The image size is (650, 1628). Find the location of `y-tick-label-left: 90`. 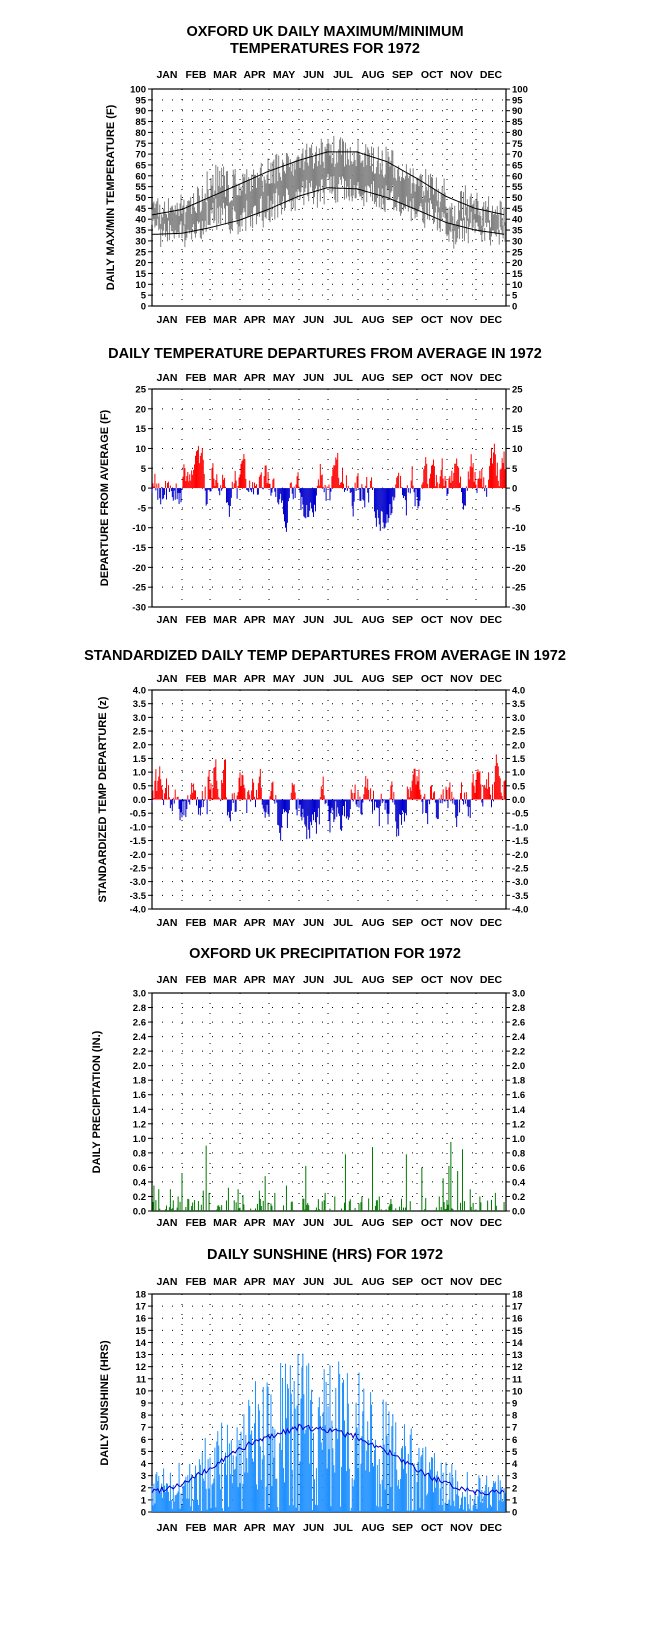

y-tick-label-left: 90 is located at coordinates (140, 111).